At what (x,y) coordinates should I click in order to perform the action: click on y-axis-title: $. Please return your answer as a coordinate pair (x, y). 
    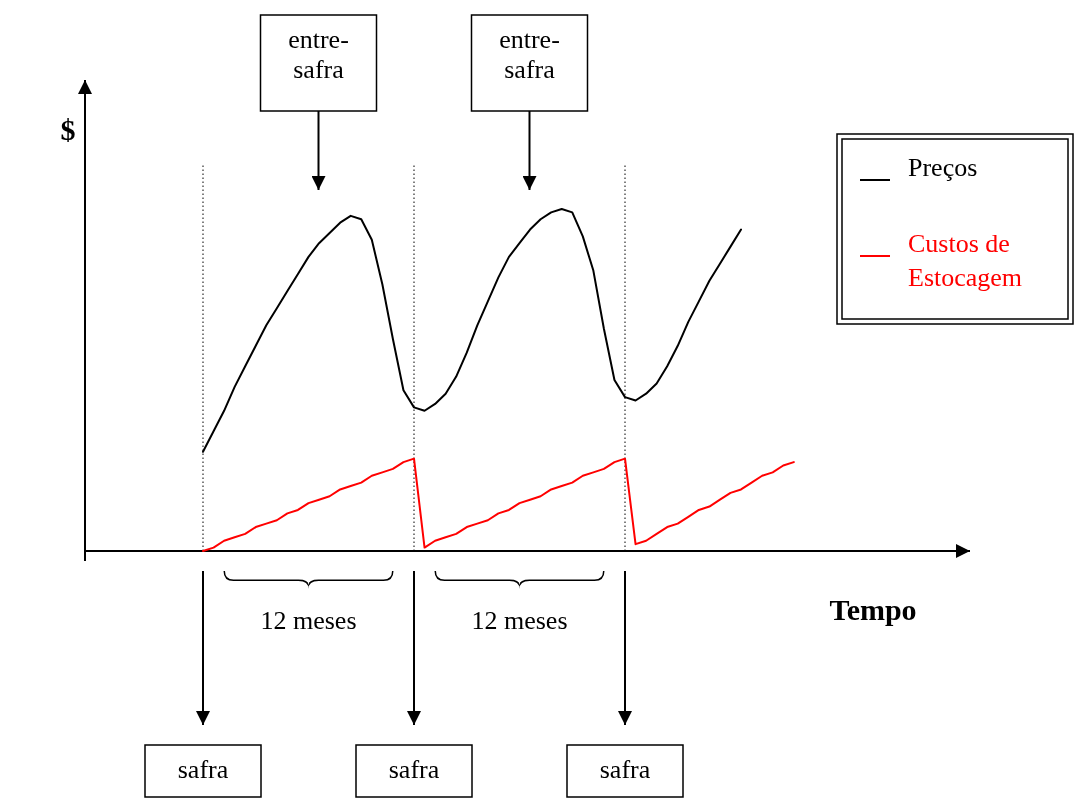
    Looking at the image, I should click on (68, 129).